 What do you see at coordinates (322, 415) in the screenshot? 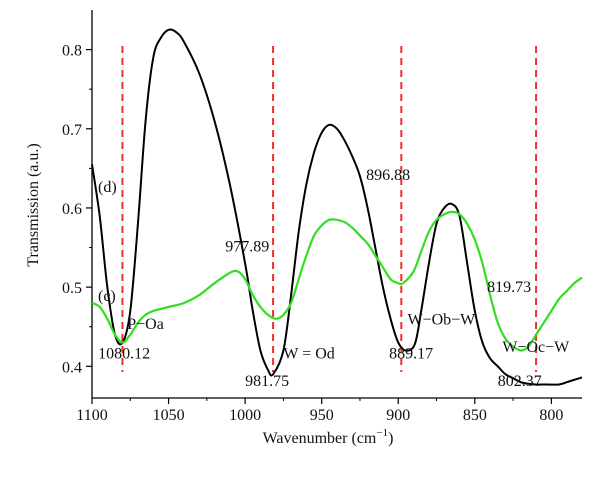
I see `x-tick-label: 950` at bounding box center [322, 415].